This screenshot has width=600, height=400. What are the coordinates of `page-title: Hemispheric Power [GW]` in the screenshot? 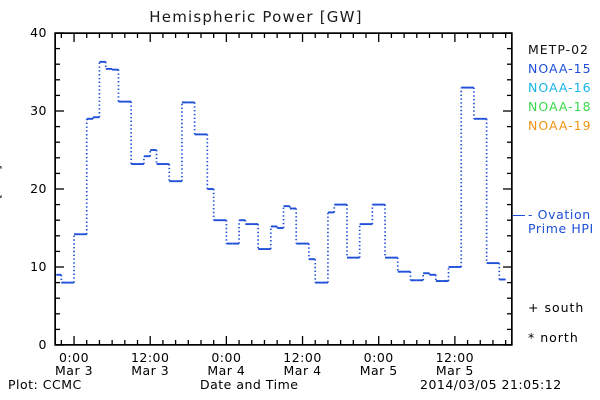 It's located at (256, 17).